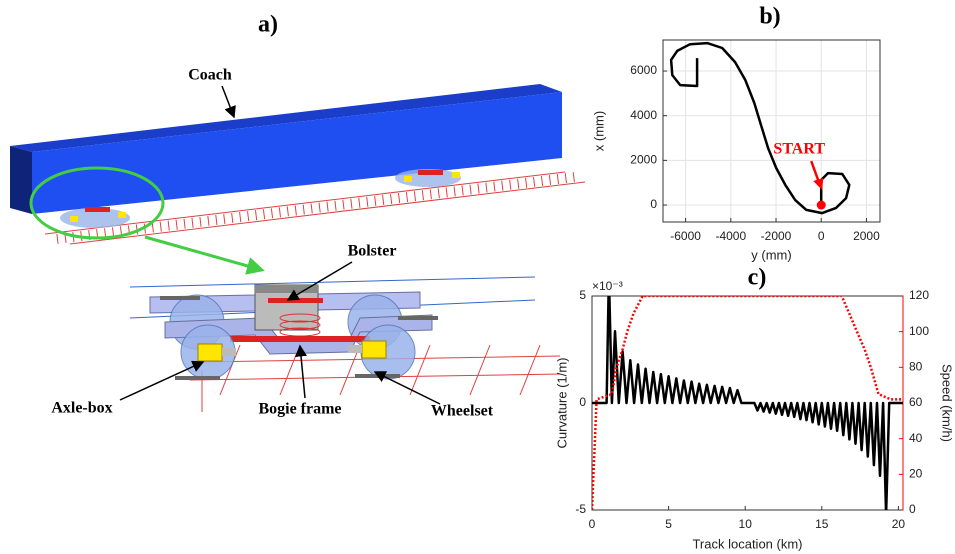 This screenshot has width=955, height=554. Describe the element at coordinates (947, 403) in the screenshot. I see `y2-axis-label: Speed (km/h)` at that location.